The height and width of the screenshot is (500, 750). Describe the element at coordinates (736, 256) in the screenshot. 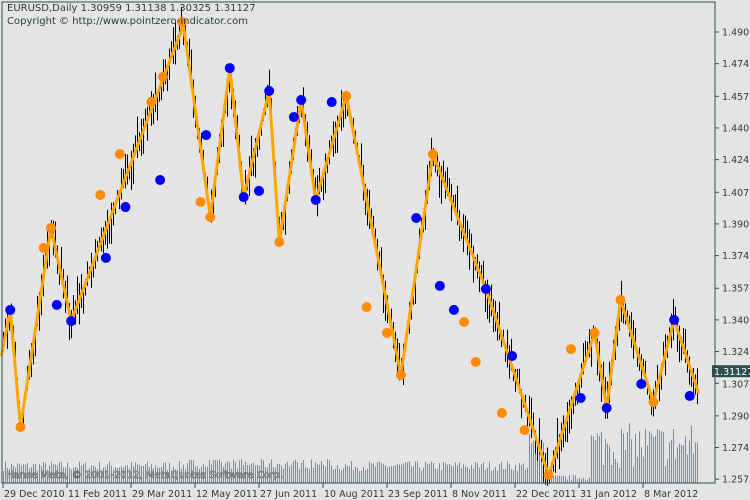

I see `y-tick-label: 1.37410` at that location.